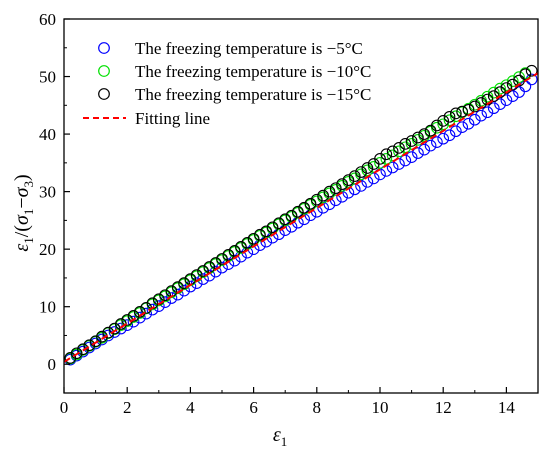 This screenshot has height=449, width=550. I want to click on x-tick-label: 6, so click(253, 407).